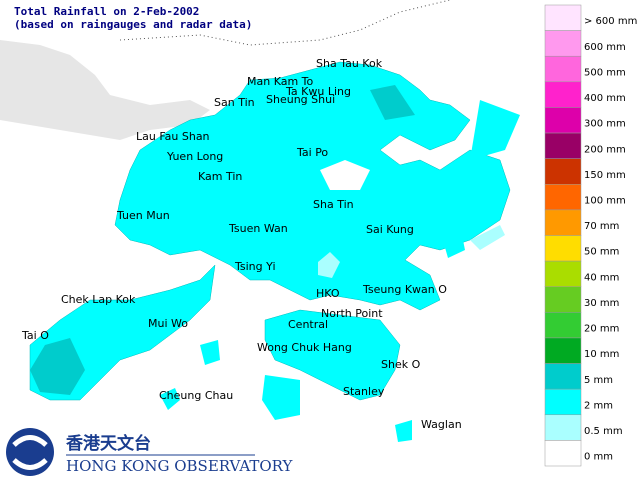 The height and width of the screenshot is (480, 640). What do you see at coordinates (352, 313) in the screenshot?
I see `place-label: North Point` at bounding box center [352, 313].